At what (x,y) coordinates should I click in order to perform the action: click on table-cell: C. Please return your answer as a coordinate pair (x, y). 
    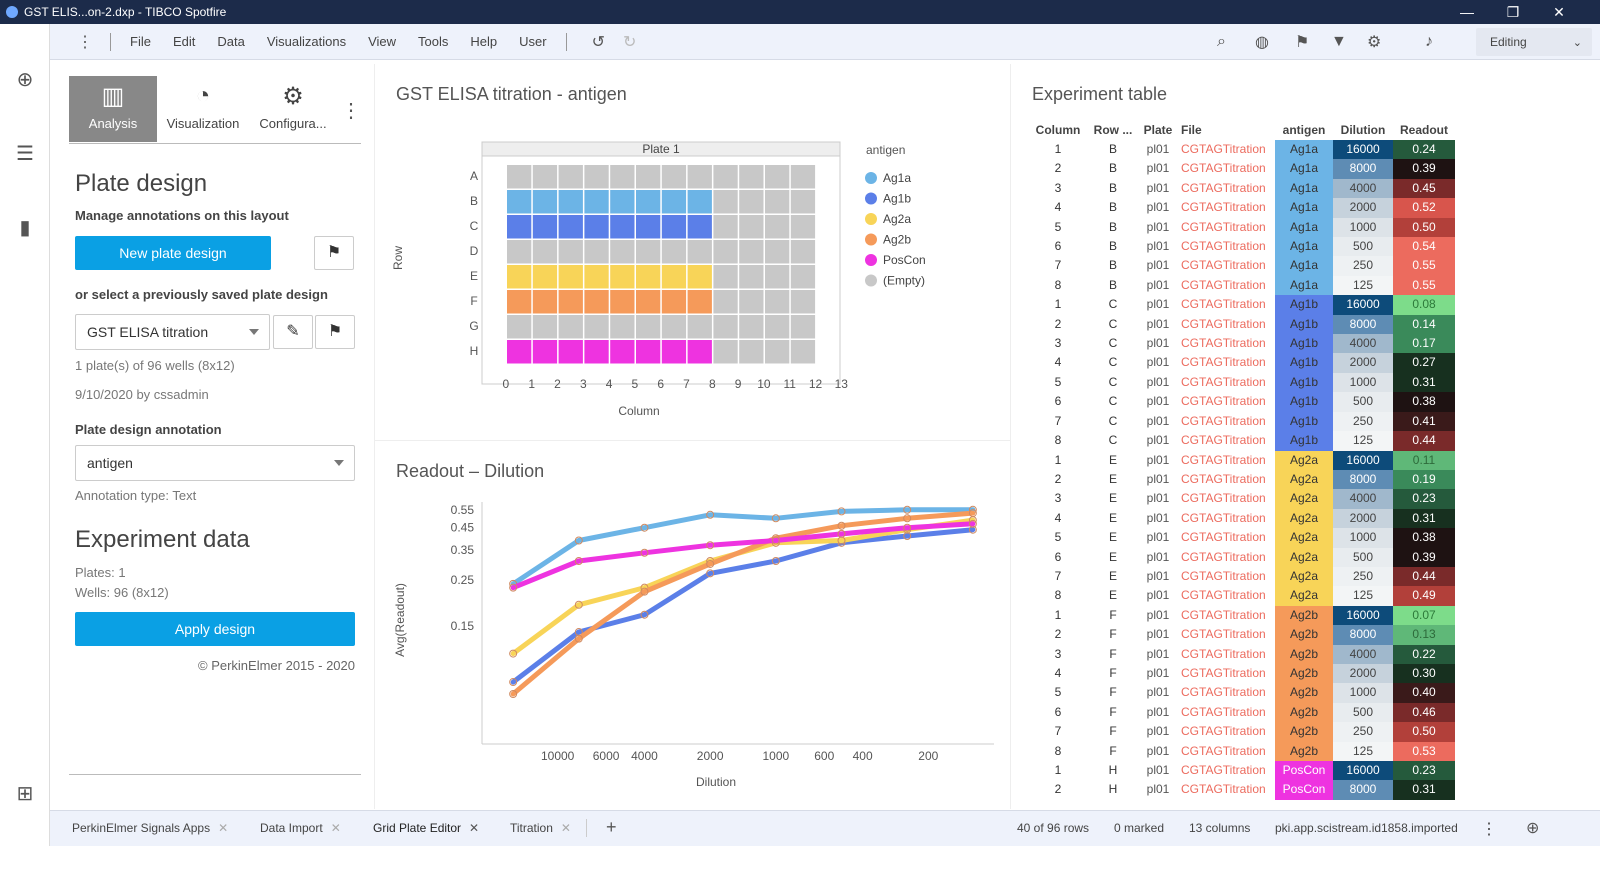
    Looking at the image, I should click on (1113, 343).